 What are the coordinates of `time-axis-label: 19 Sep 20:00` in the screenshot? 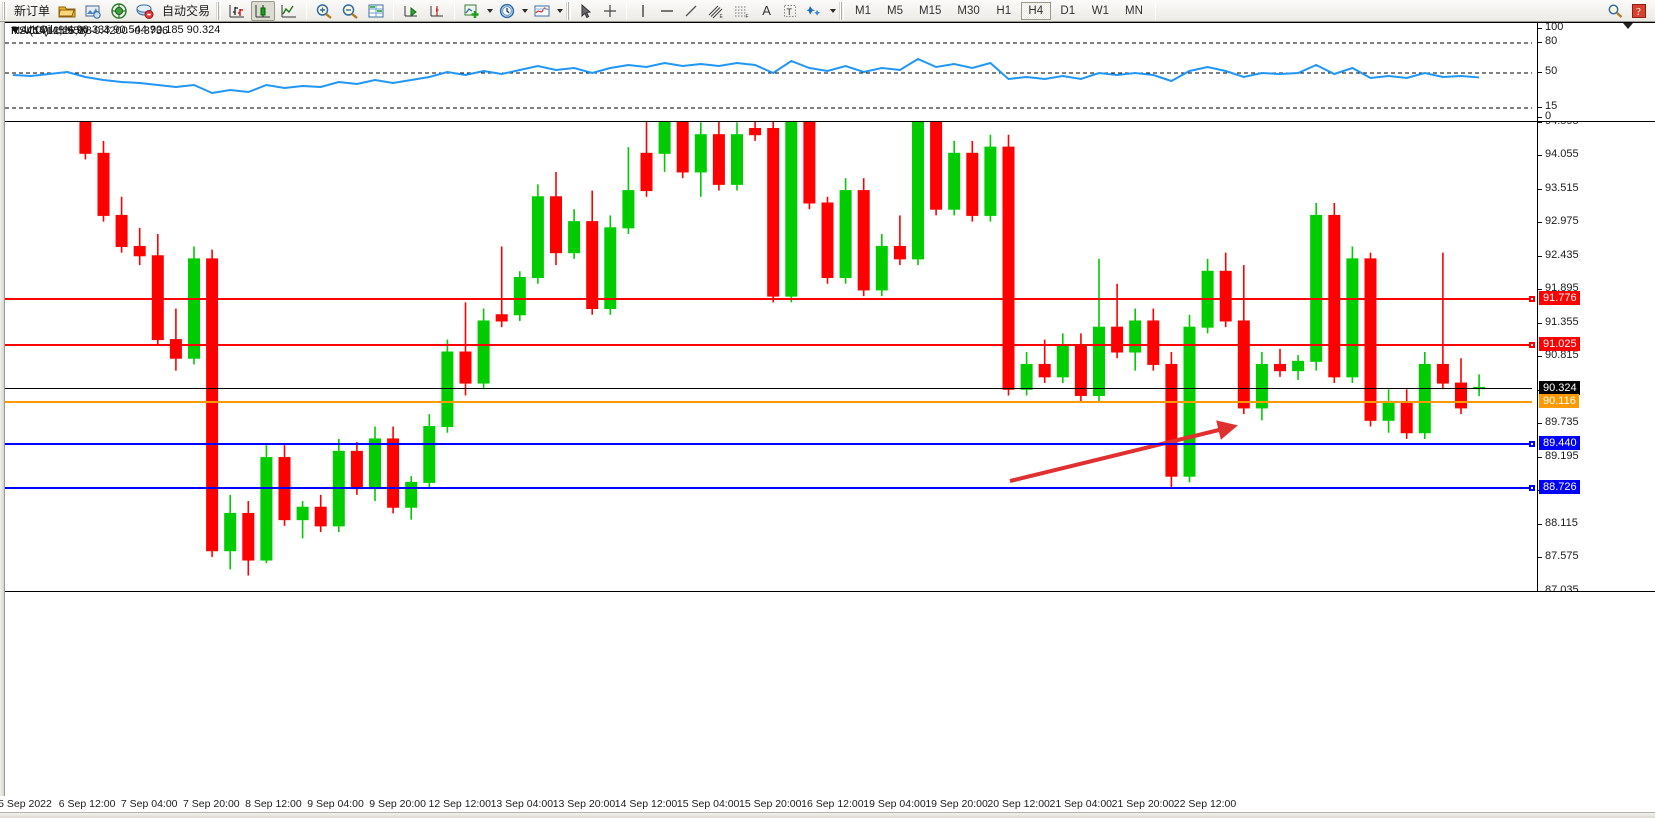 It's located at (956, 804).